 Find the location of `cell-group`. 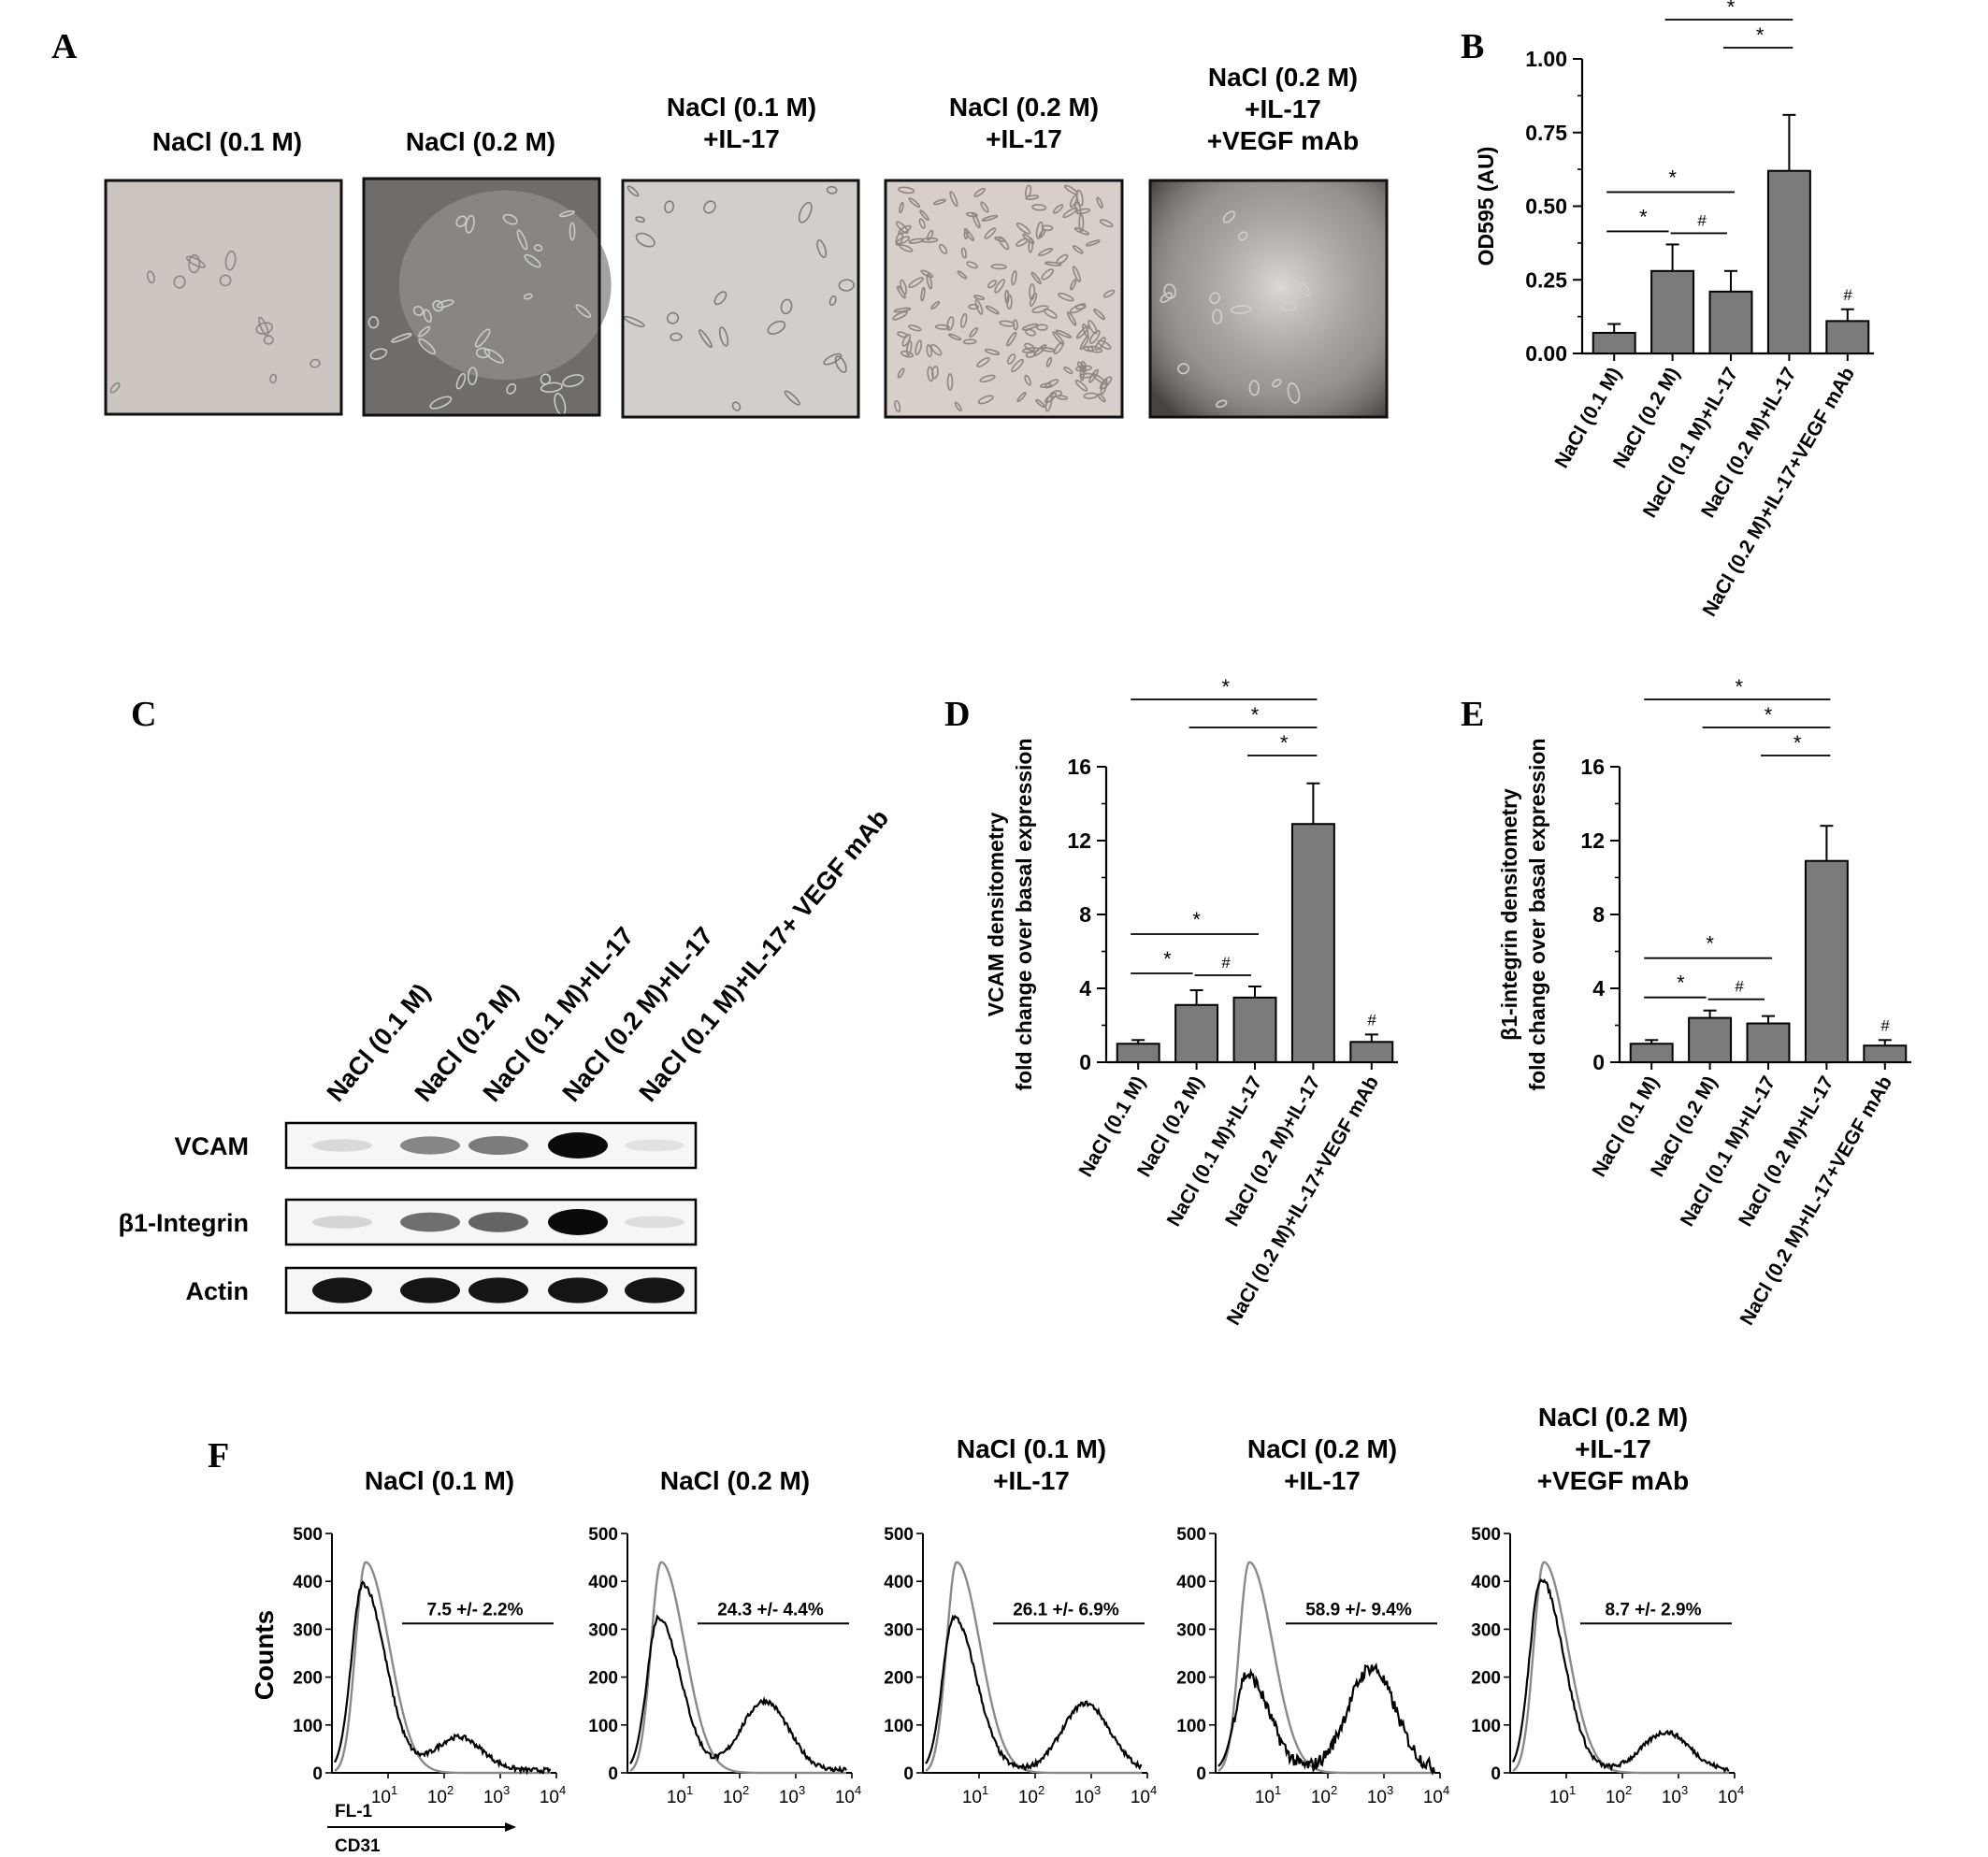

cell-group is located at coordinates (479, 312).